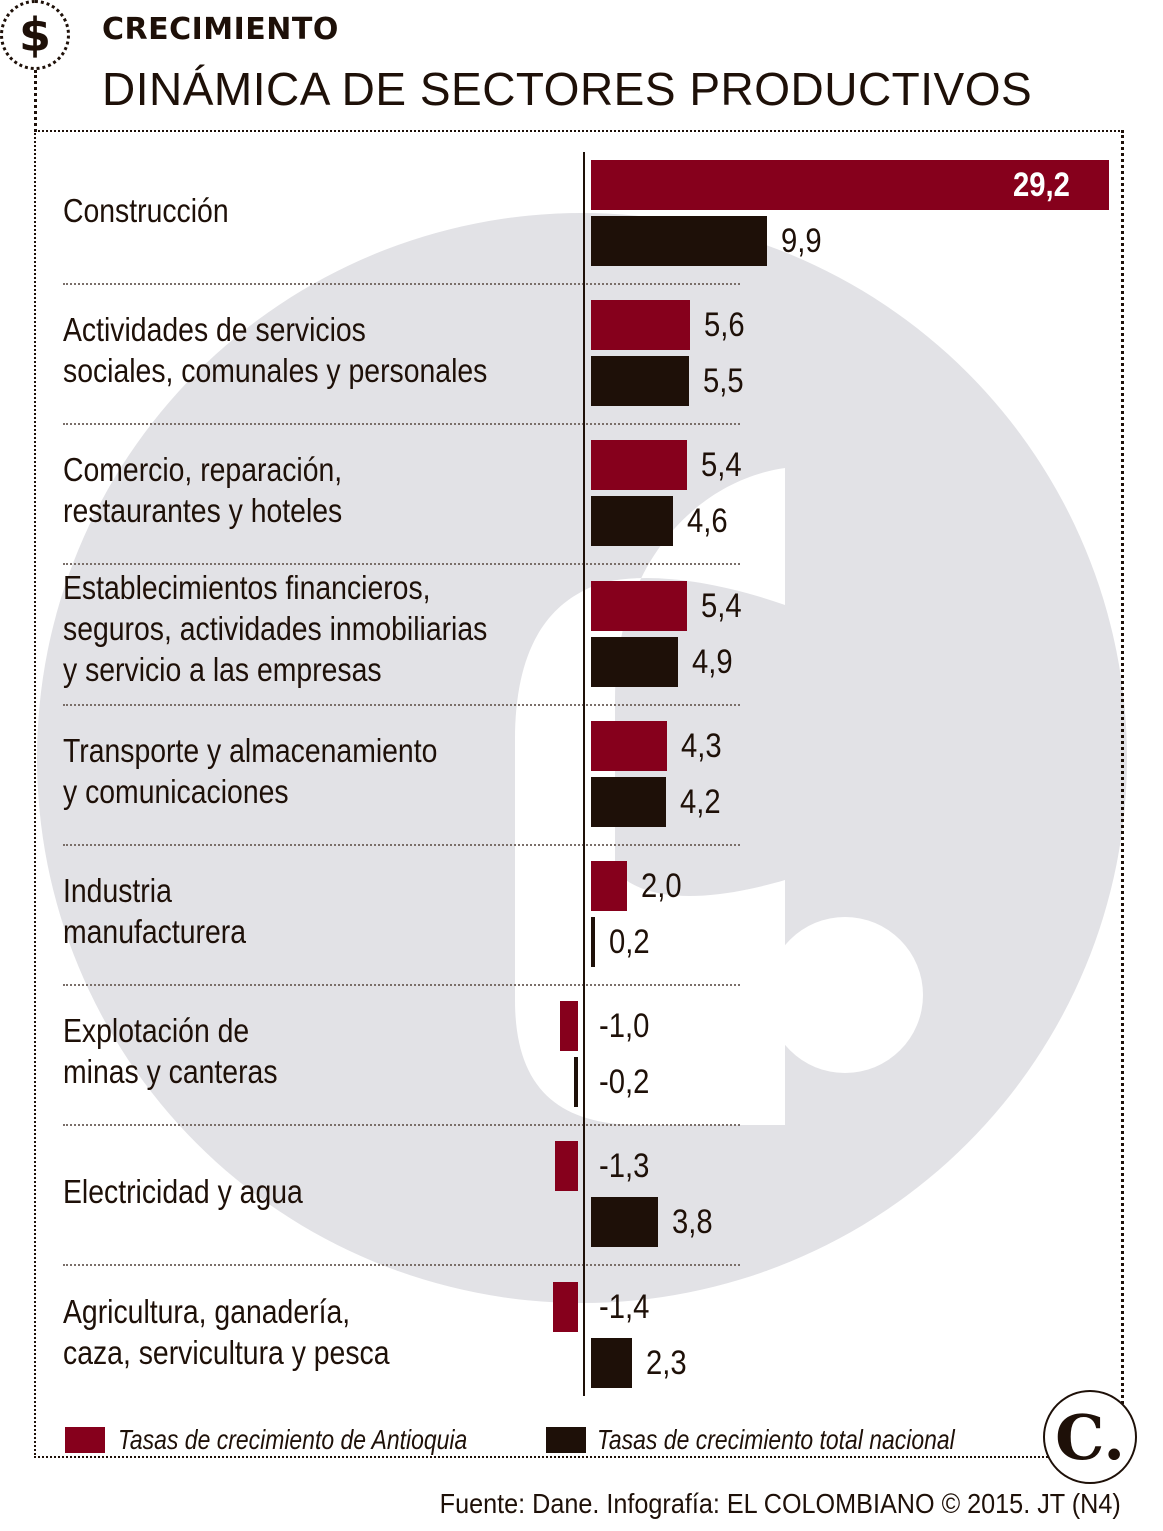 This screenshot has height=1531, width=1163. I want to click on category-label: Construcción, so click(146, 210).